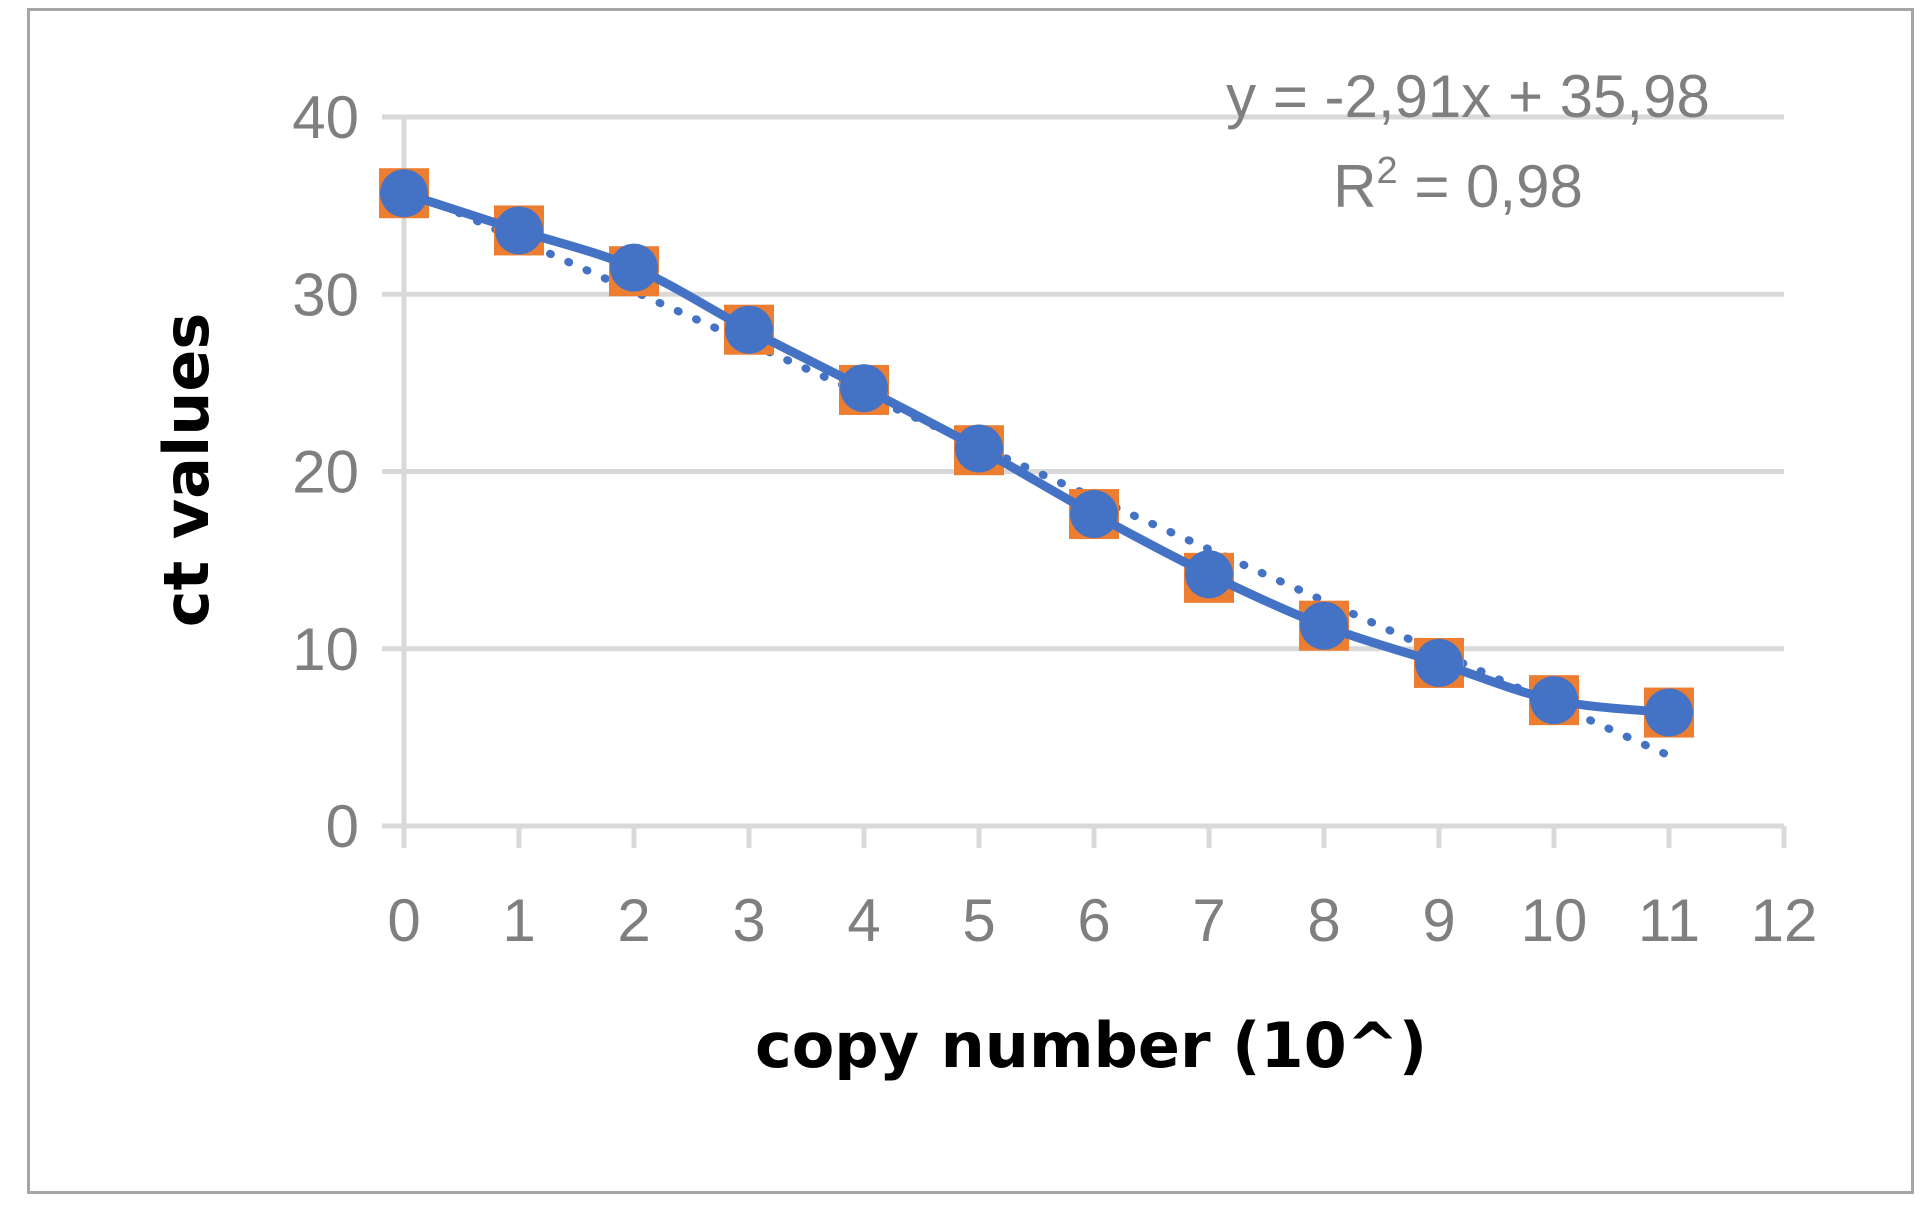  I want to click on x-axis-title: copy number (10^), so click(1091, 1045).